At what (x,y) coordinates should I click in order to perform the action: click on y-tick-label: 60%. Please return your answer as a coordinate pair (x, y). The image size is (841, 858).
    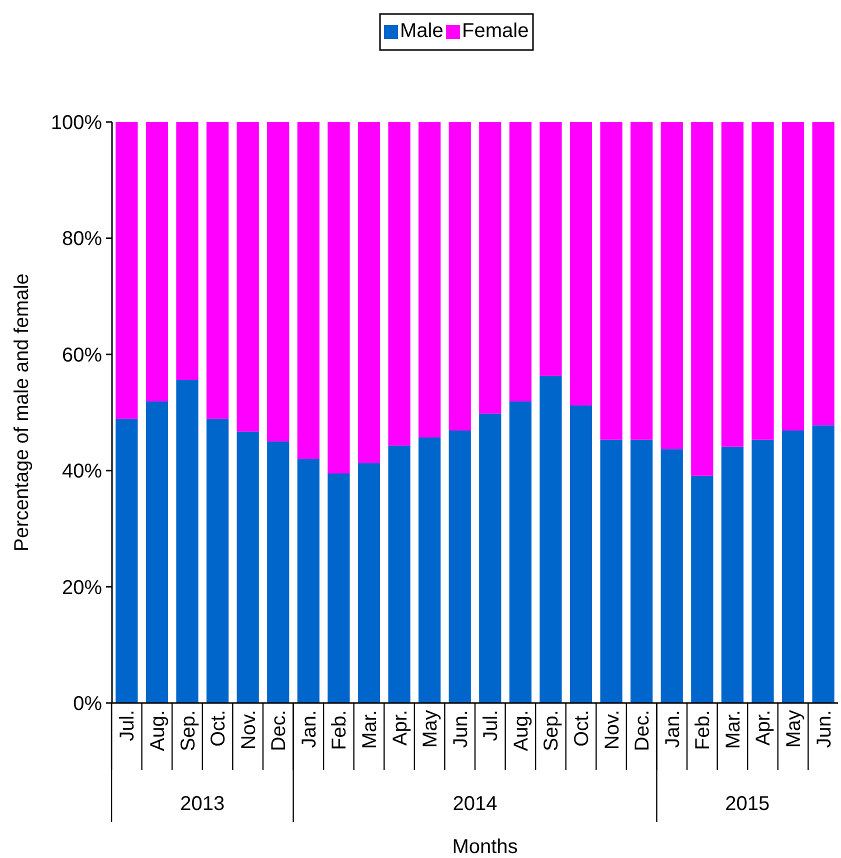
    Looking at the image, I should click on (82, 355).